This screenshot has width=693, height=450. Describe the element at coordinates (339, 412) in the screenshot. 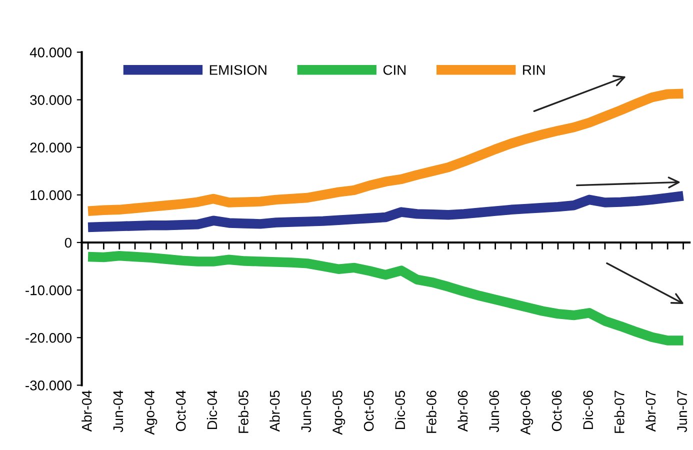

I see `x-tick-label: Ago-05` at that location.